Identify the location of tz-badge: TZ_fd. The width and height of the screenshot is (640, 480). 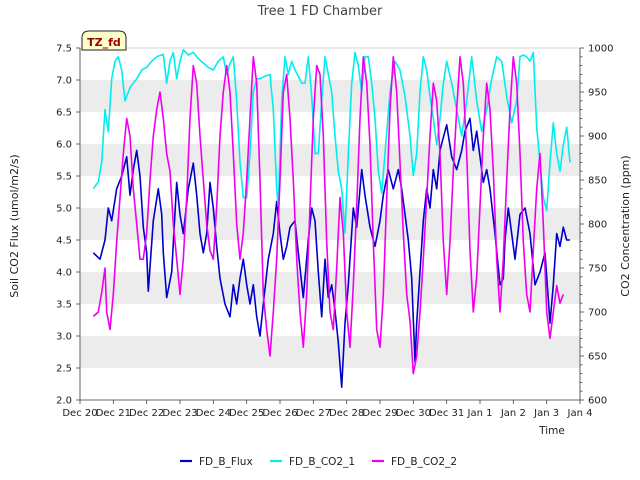
(104, 40).